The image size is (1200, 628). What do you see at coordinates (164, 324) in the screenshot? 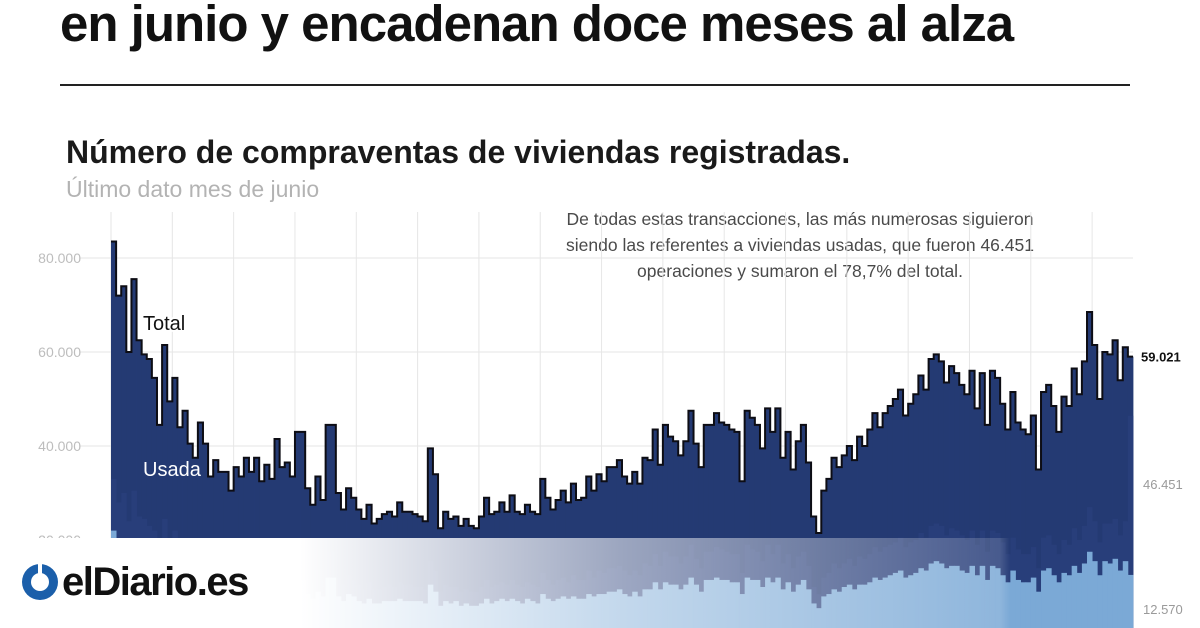
I see `series-label-total: Total` at bounding box center [164, 324].